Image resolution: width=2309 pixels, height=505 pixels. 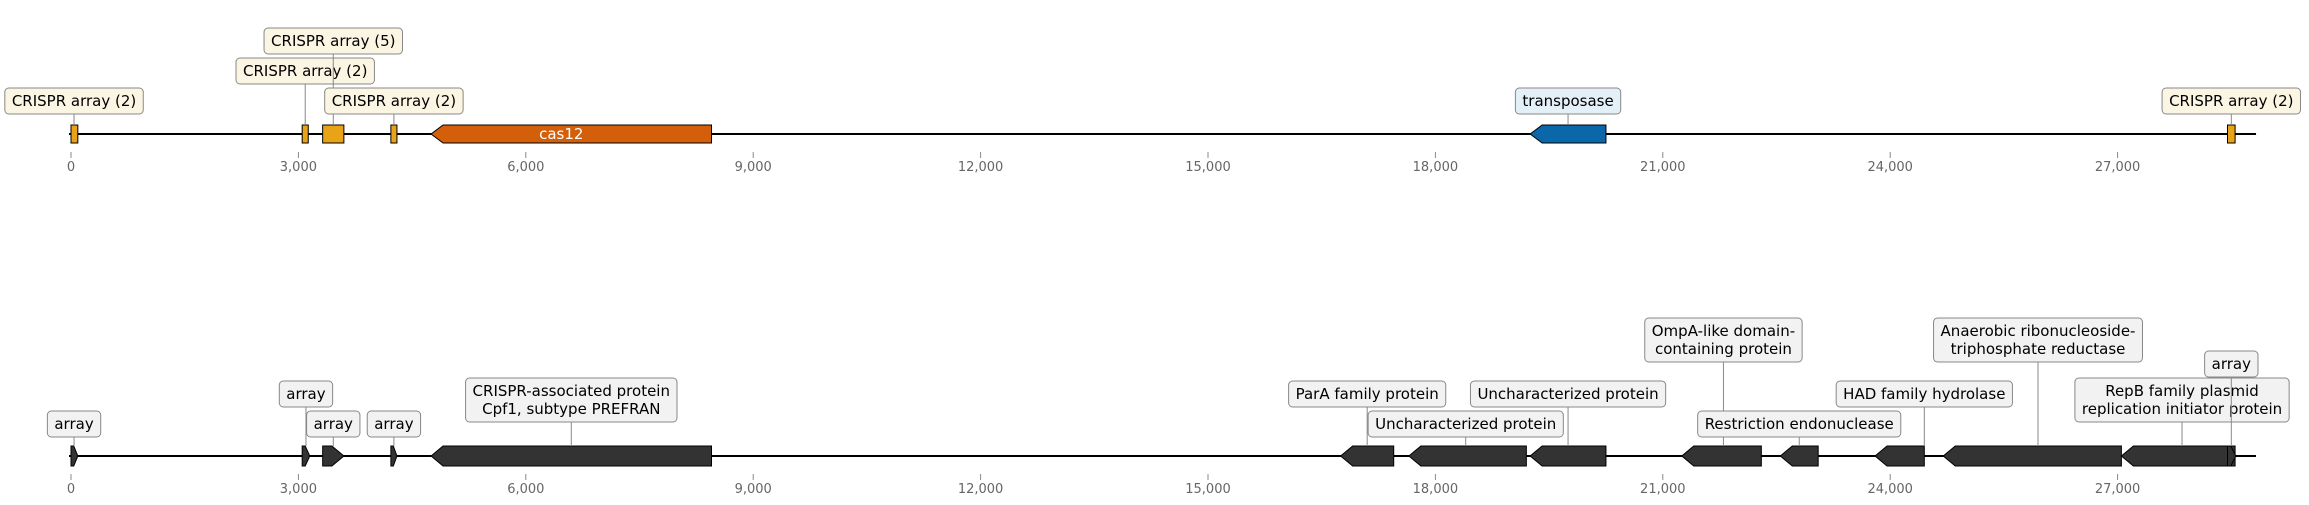 What do you see at coordinates (571, 391) in the screenshot?
I see `track2-label-text: CRISPR-associated protein` at bounding box center [571, 391].